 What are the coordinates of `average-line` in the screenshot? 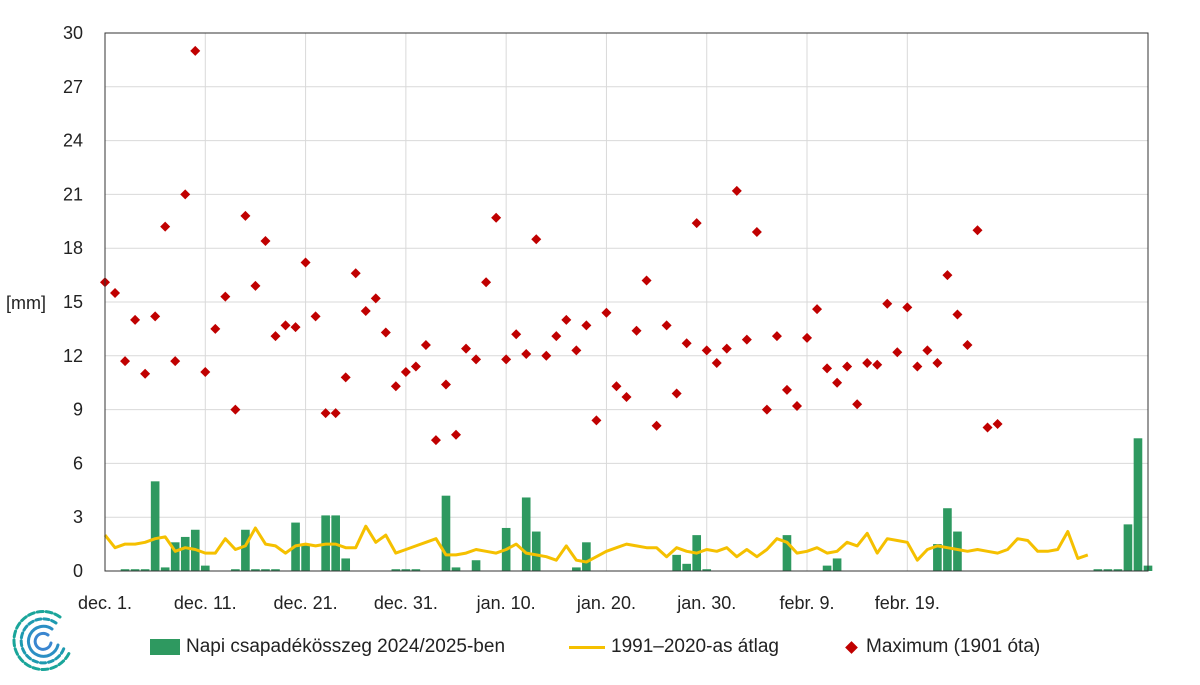 It's located at (596, 544).